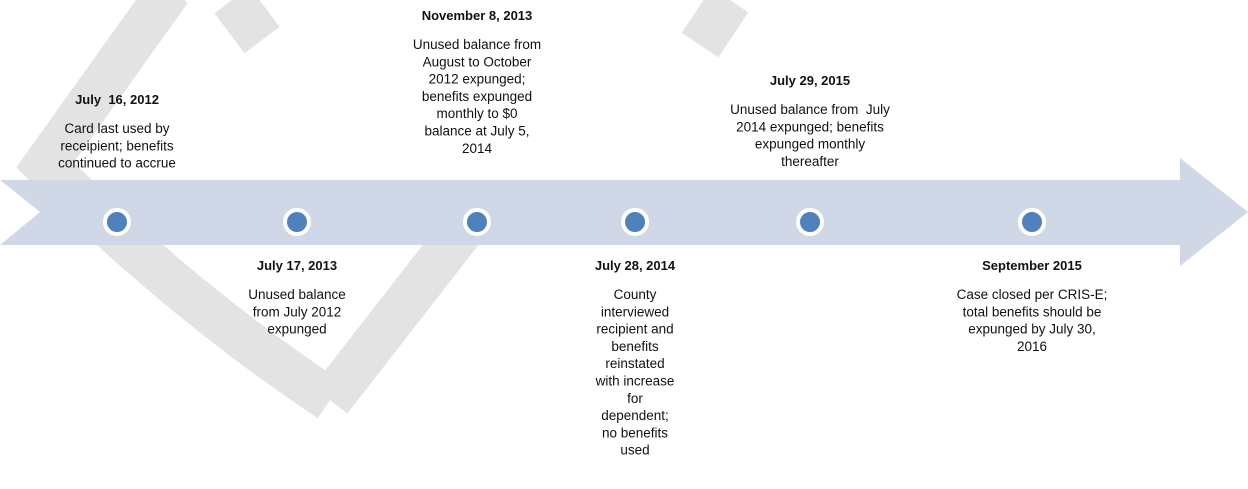 The width and height of the screenshot is (1248, 489). I want to click on event-description: no benefits, so click(635, 432).